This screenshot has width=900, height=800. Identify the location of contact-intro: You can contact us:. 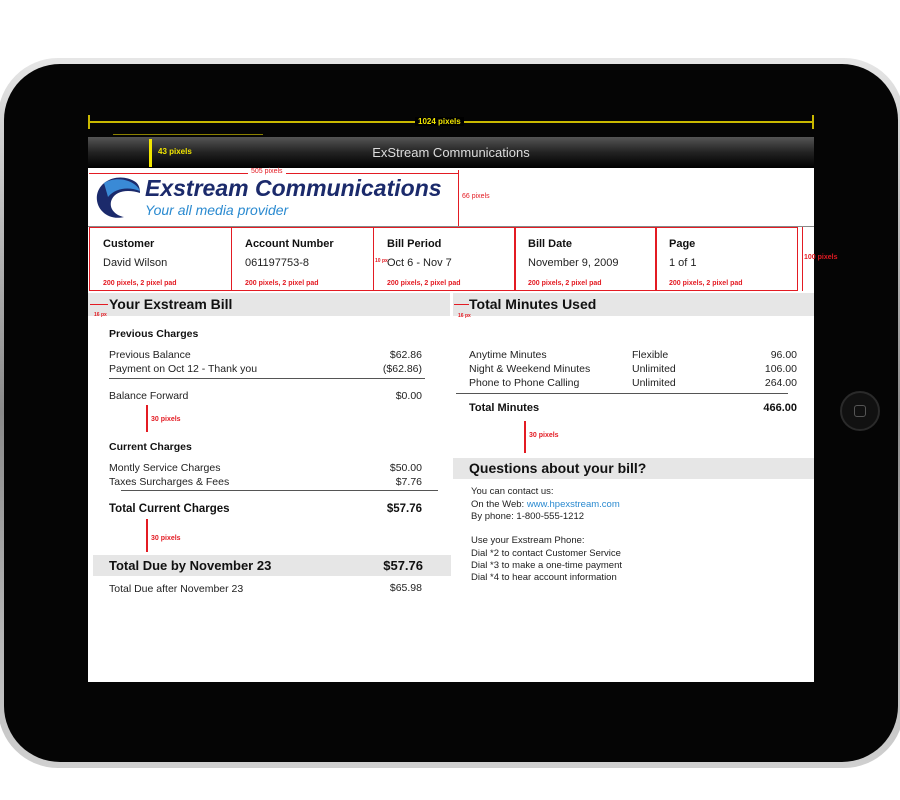
(512, 491).